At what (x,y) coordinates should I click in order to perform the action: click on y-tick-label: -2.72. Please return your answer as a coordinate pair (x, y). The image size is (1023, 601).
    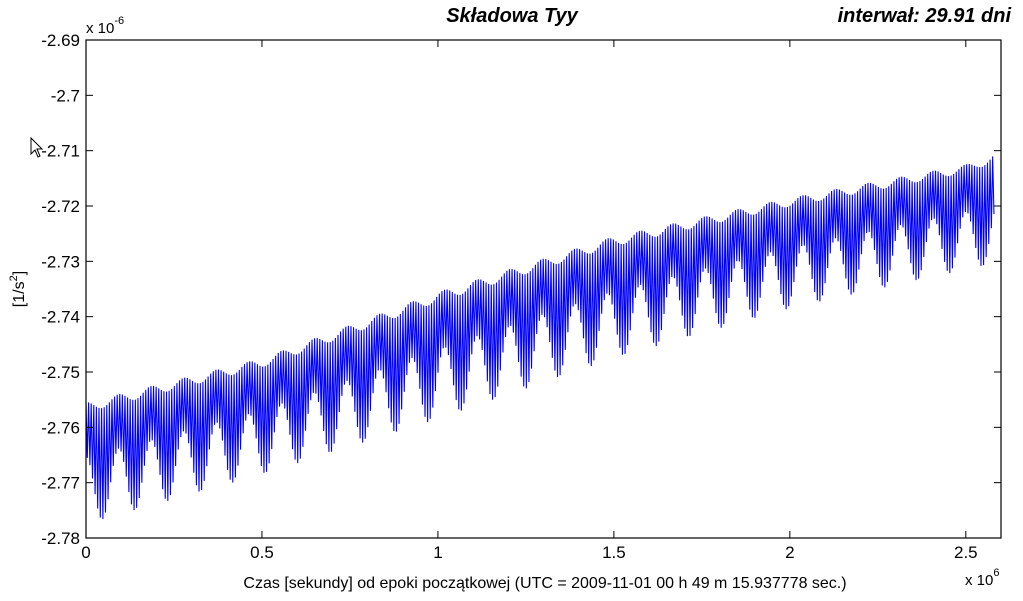
    Looking at the image, I should click on (60, 206).